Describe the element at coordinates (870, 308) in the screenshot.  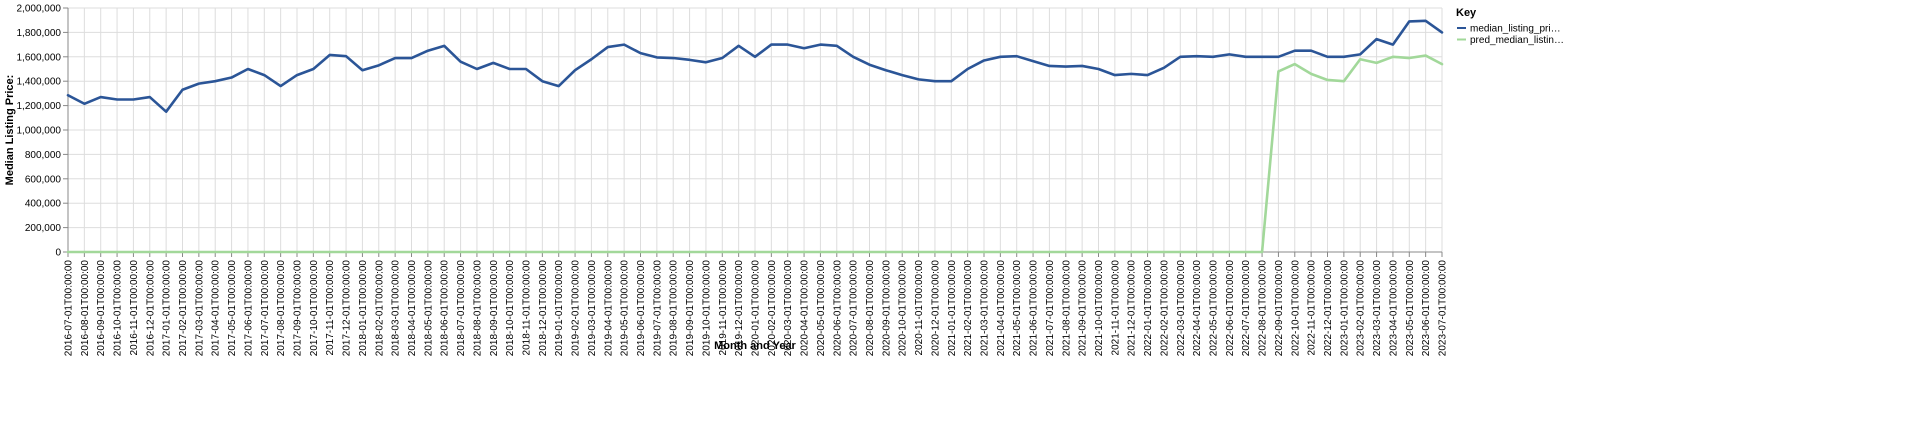
I see `x-tick-label: 2020-08-01T00:00:00` at that location.